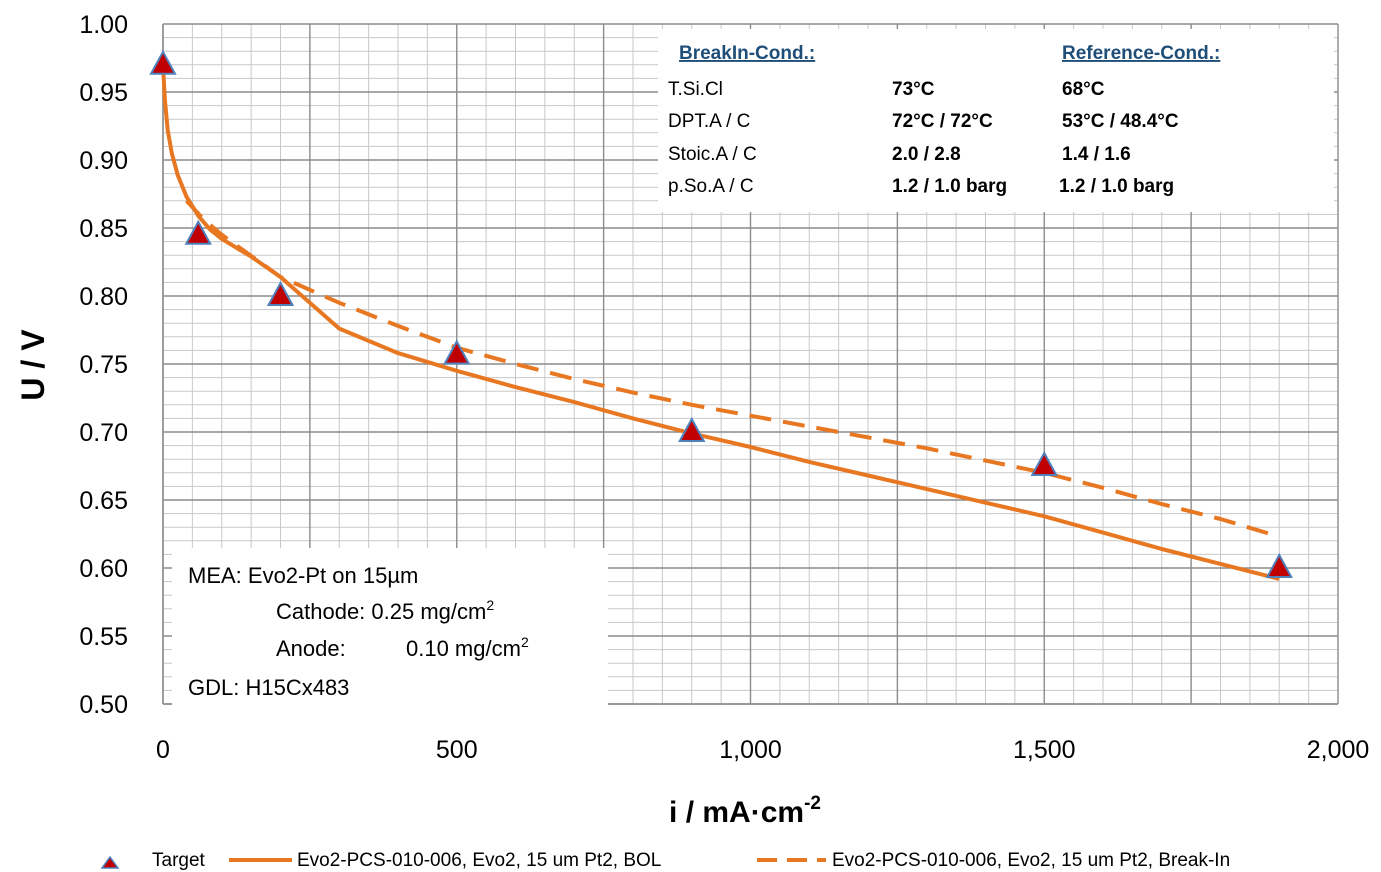 The width and height of the screenshot is (1381, 872). What do you see at coordinates (942, 121) in the screenshot?
I see `cond-breakin-1: 72°C / 72°C` at bounding box center [942, 121].